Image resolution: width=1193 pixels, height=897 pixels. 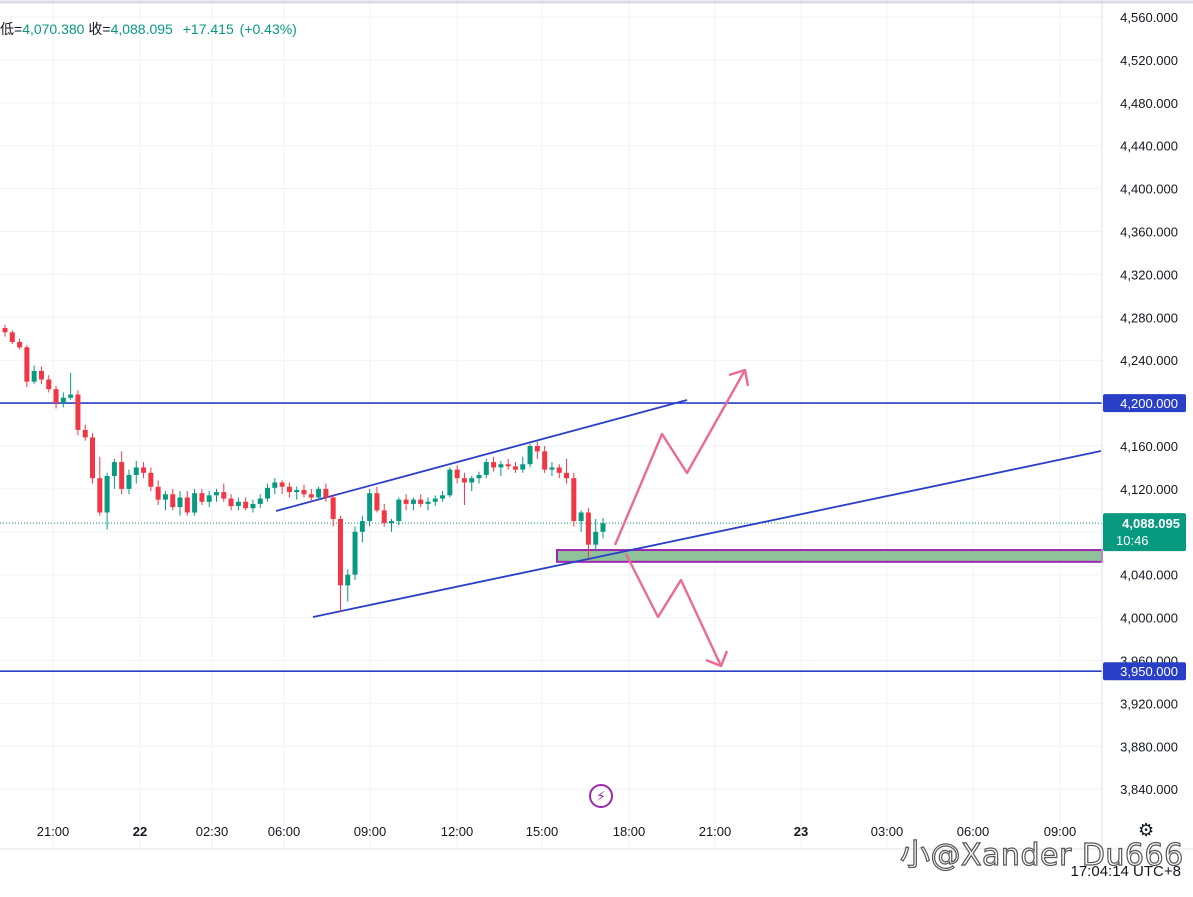 What do you see at coordinates (268, 29) in the screenshot?
I see `change-percent: (+0.43%)` at bounding box center [268, 29].